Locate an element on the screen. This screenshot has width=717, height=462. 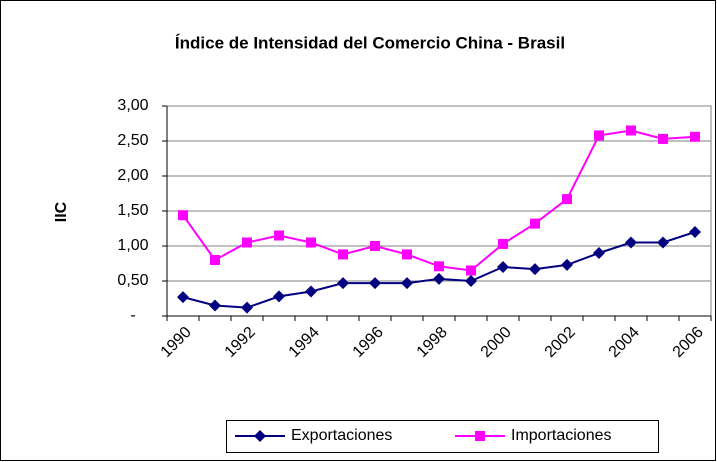
y-tick-label: 3,00 is located at coordinates (132, 105).